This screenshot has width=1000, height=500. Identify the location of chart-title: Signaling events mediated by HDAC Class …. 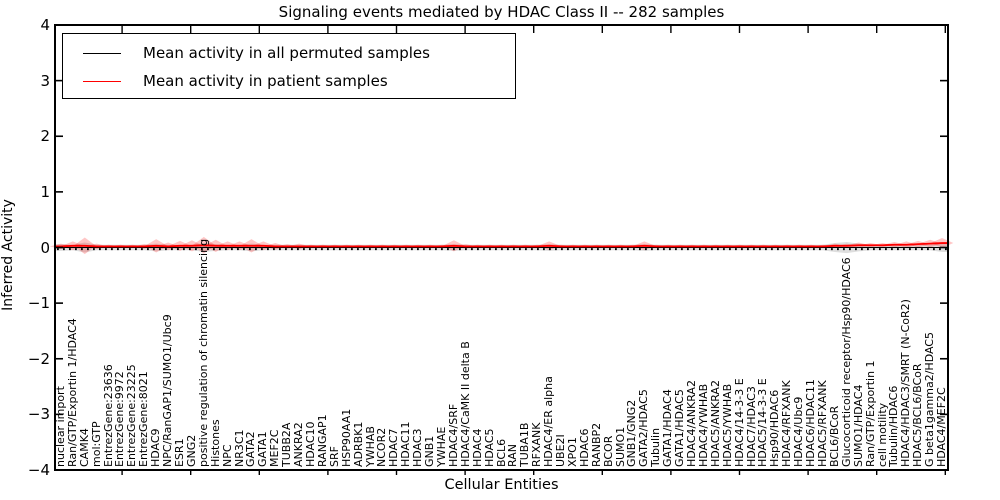
(501, 12).